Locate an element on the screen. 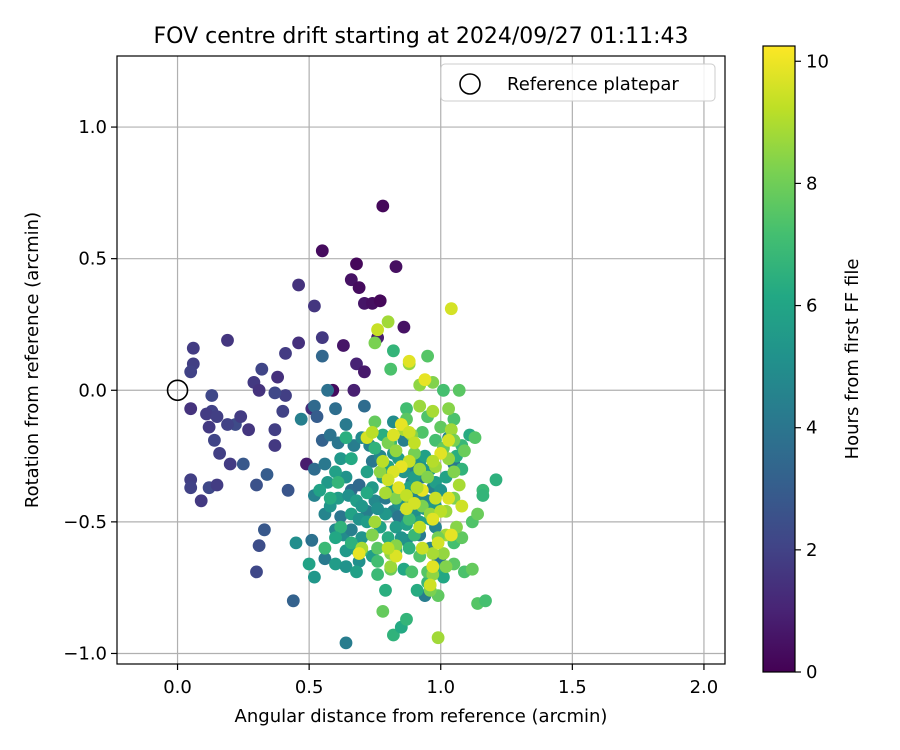 This screenshot has height=750, width=900. colorbar-tick-label: 8 is located at coordinates (811, 183).